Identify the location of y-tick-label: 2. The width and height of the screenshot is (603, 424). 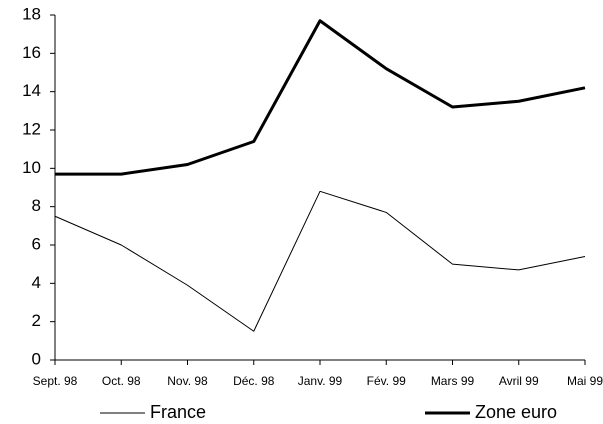
(36, 320).